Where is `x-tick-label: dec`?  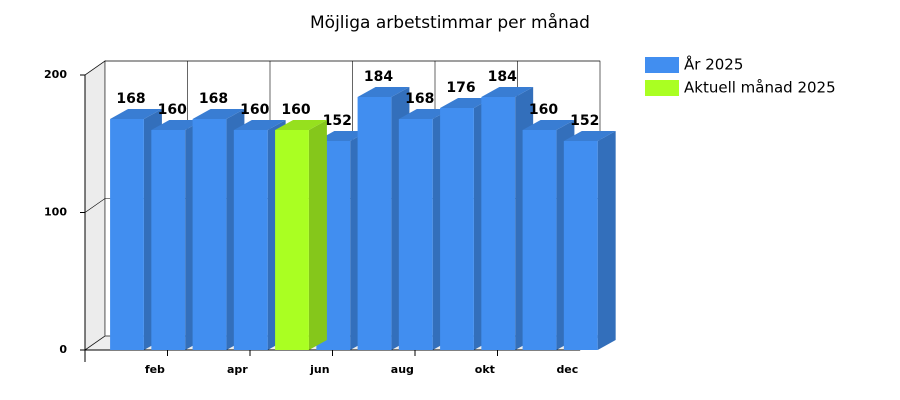 x-tick-label: dec is located at coordinates (567, 369).